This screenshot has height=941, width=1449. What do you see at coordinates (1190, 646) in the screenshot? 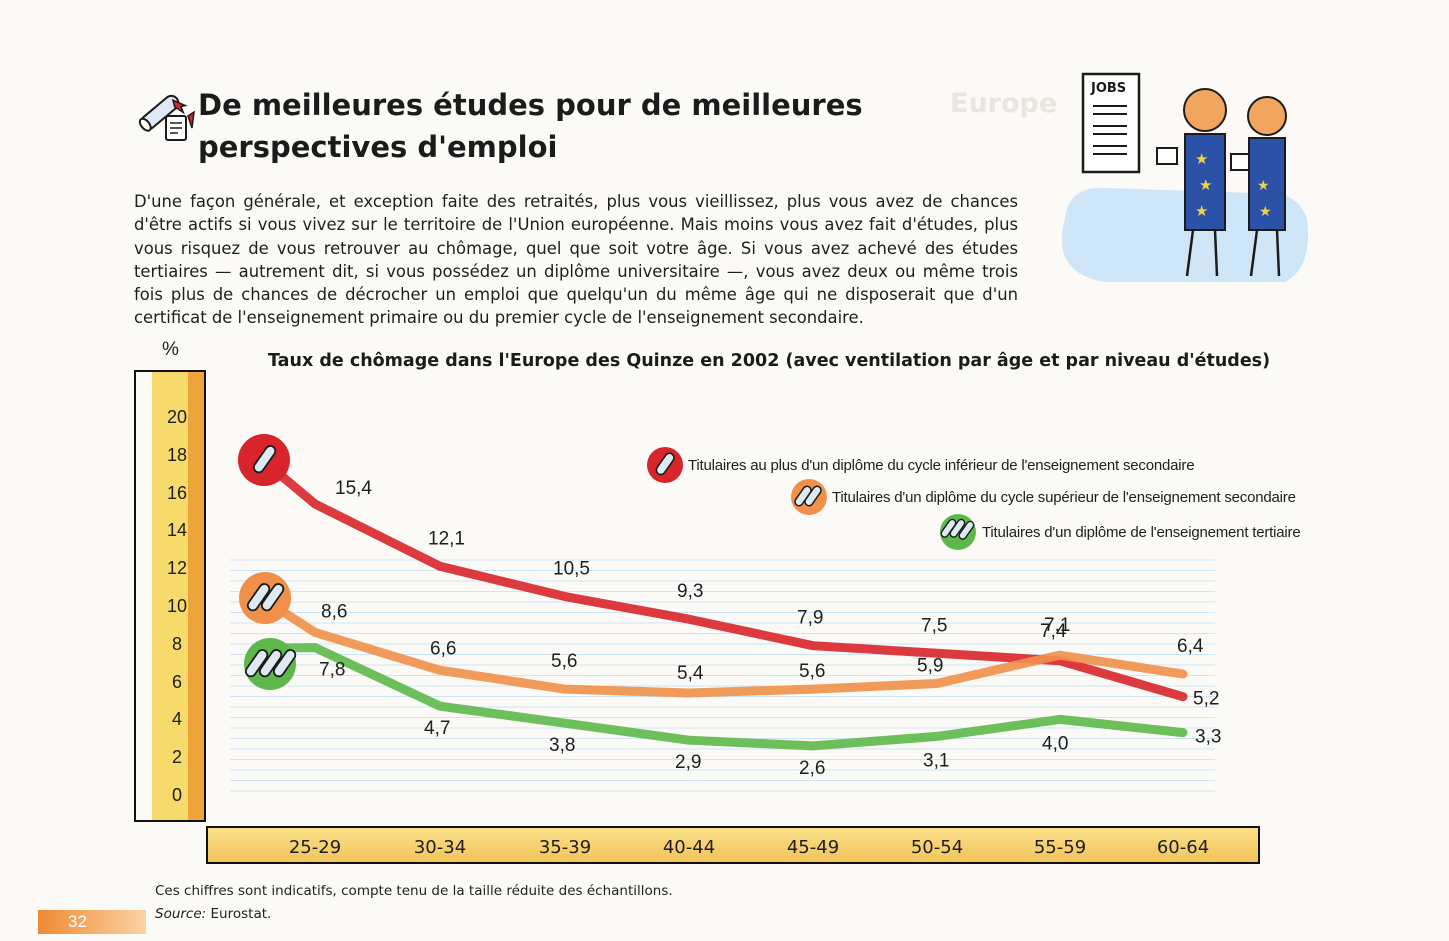
I see `data-label: 6,4` at bounding box center [1190, 646].